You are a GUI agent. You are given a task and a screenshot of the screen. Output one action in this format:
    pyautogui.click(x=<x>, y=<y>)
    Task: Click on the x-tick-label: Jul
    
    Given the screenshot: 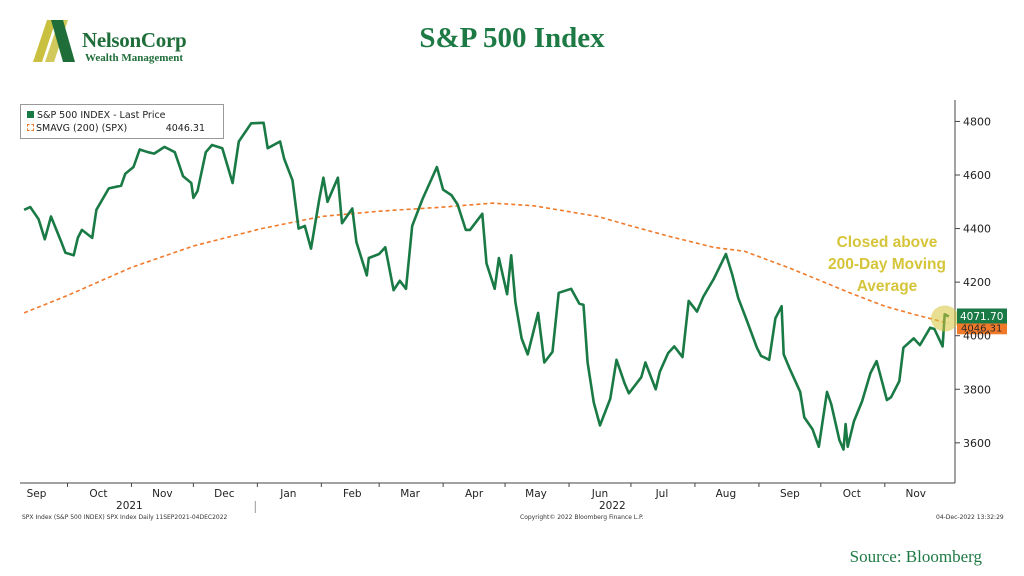 What is the action you would take?
    pyautogui.click(x=662, y=494)
    